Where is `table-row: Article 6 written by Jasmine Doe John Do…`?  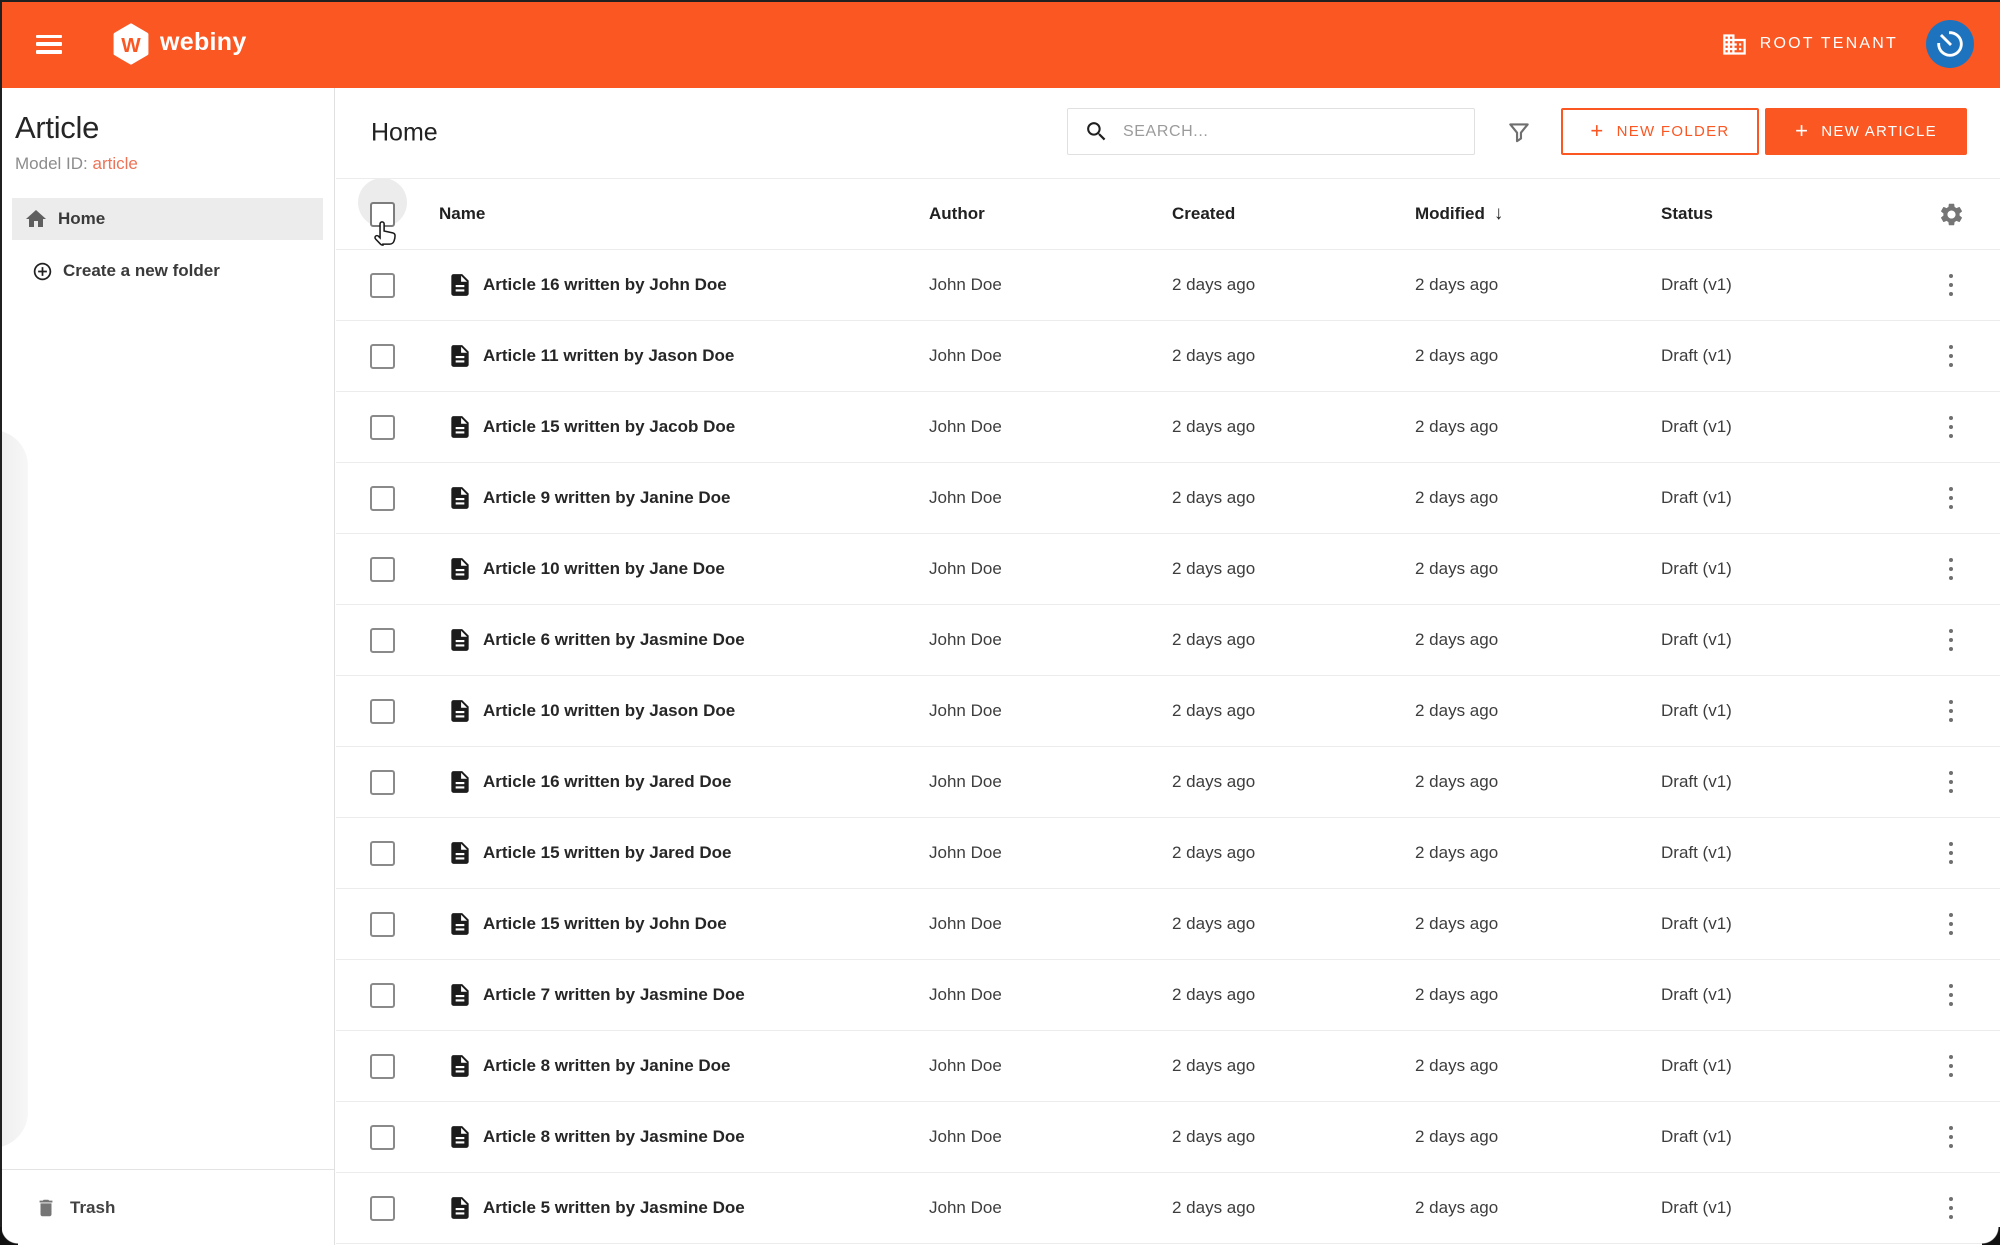 table-row: Article 6 written by Jasmine Doe John Do… is located at coordinates (1168, 640).